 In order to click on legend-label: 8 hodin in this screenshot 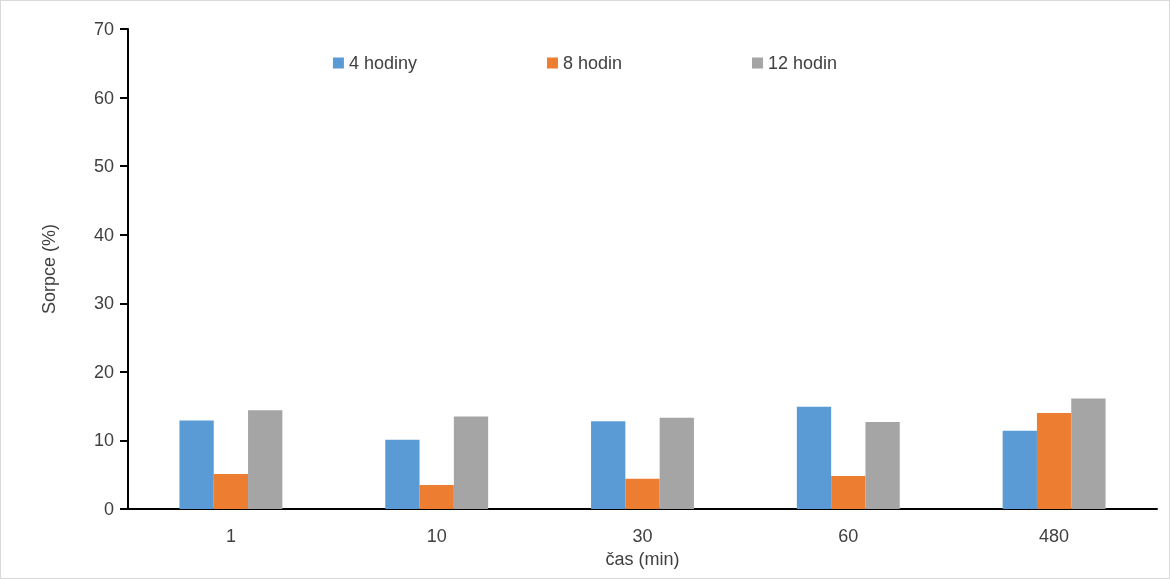, I will do `click(592, 63)`.